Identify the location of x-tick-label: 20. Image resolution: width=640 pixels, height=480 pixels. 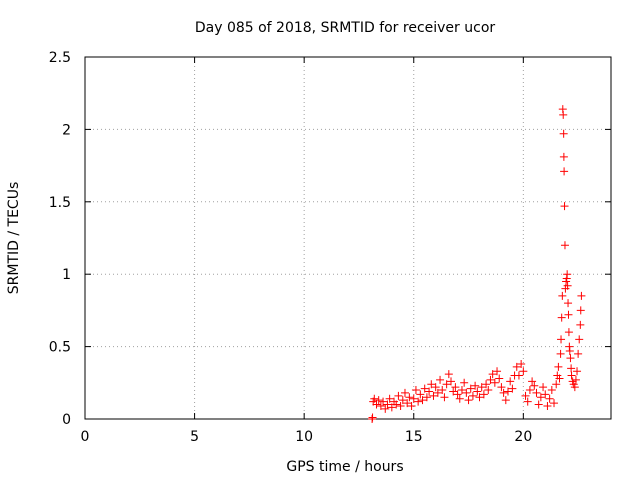
(523, 437).